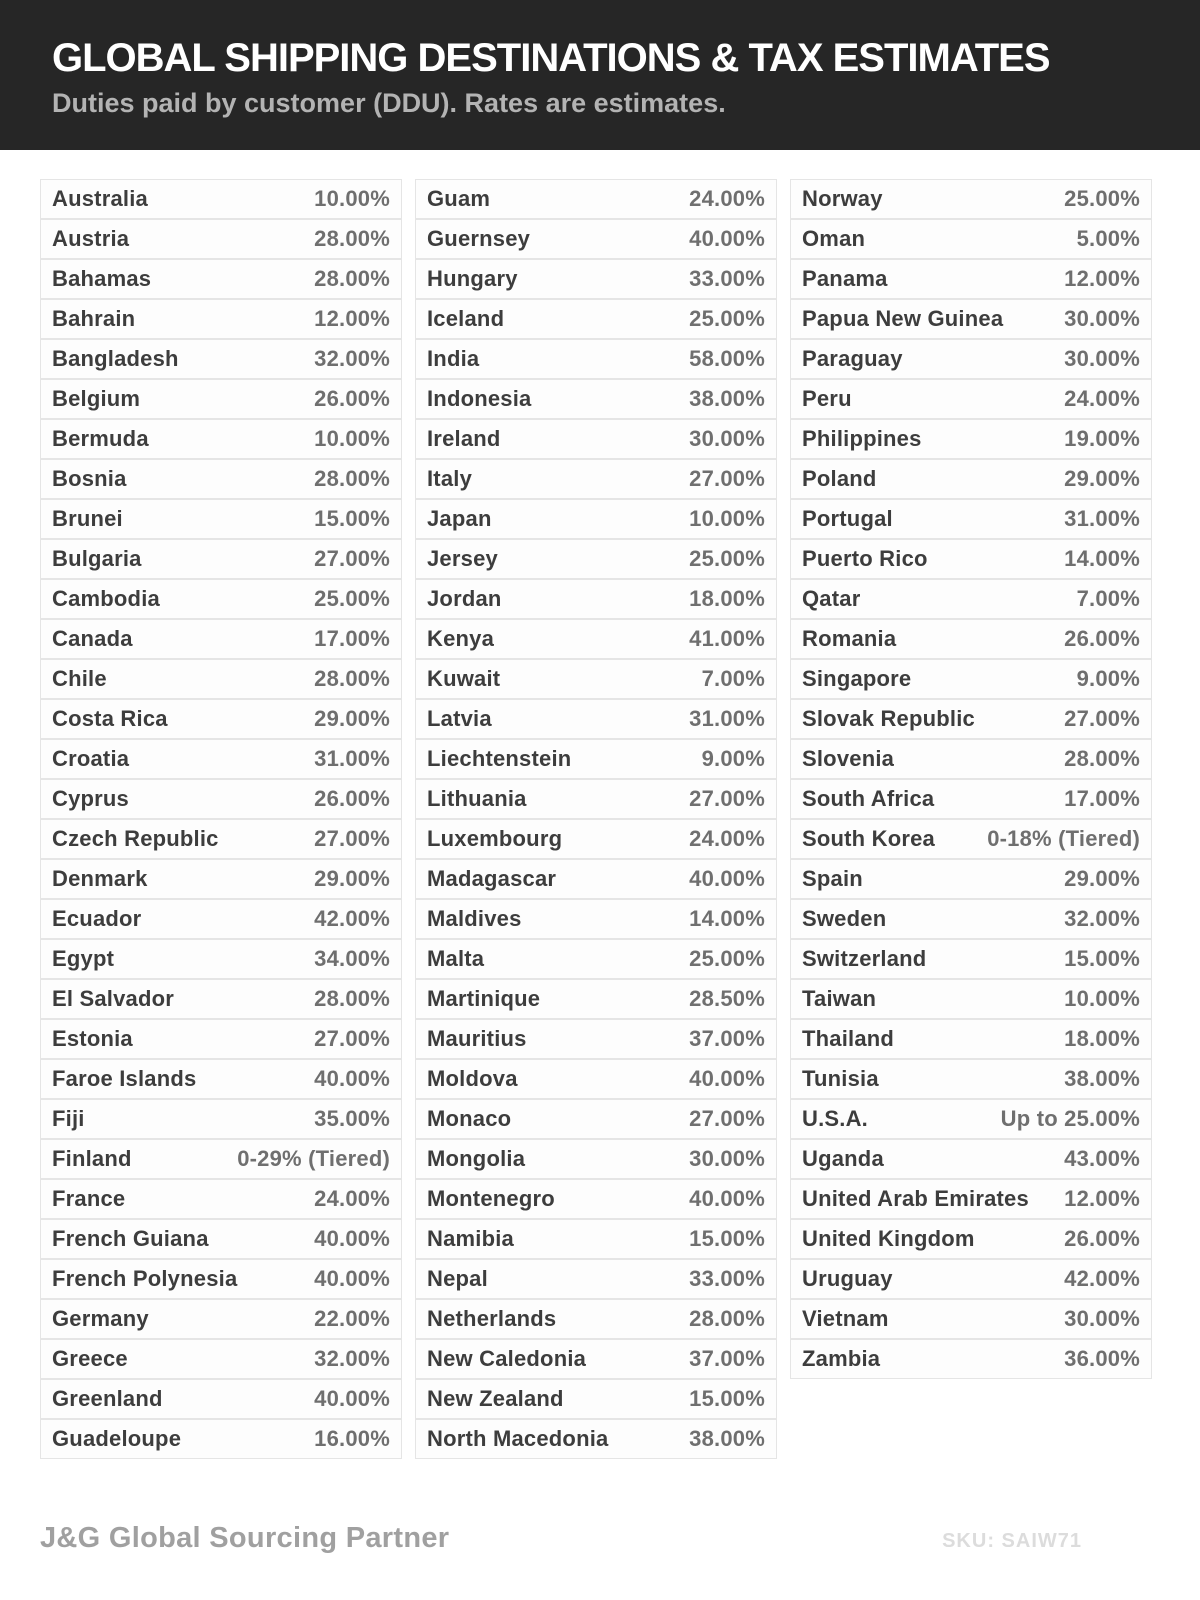 The image size is (1200, 1600). What do you see at coordinates (596, 399) in the screenshot?
I see `table-row: Indonesia 38.00%` at bounding box center [596, 399].